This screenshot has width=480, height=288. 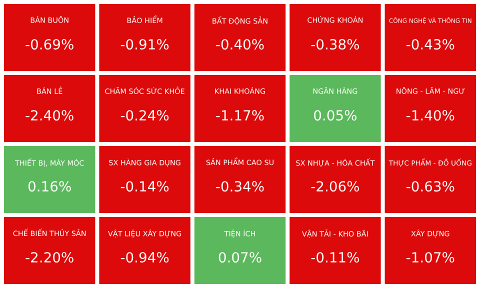 What do you see at coordinates (335, 257) in the screenshot?
I see `data-label: -0.11%` at bounding box center [335, 257].